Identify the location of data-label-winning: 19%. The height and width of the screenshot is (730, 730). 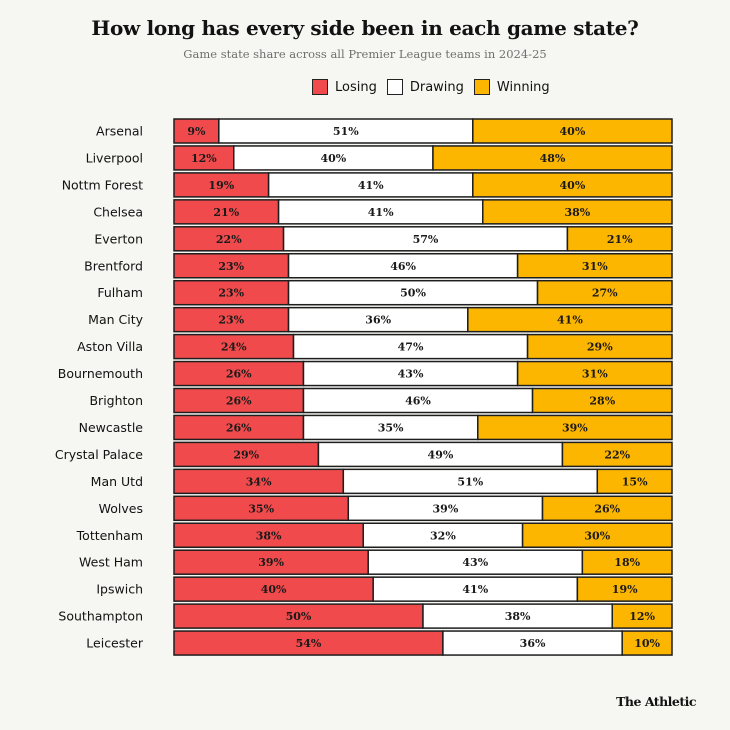
(625, 589).